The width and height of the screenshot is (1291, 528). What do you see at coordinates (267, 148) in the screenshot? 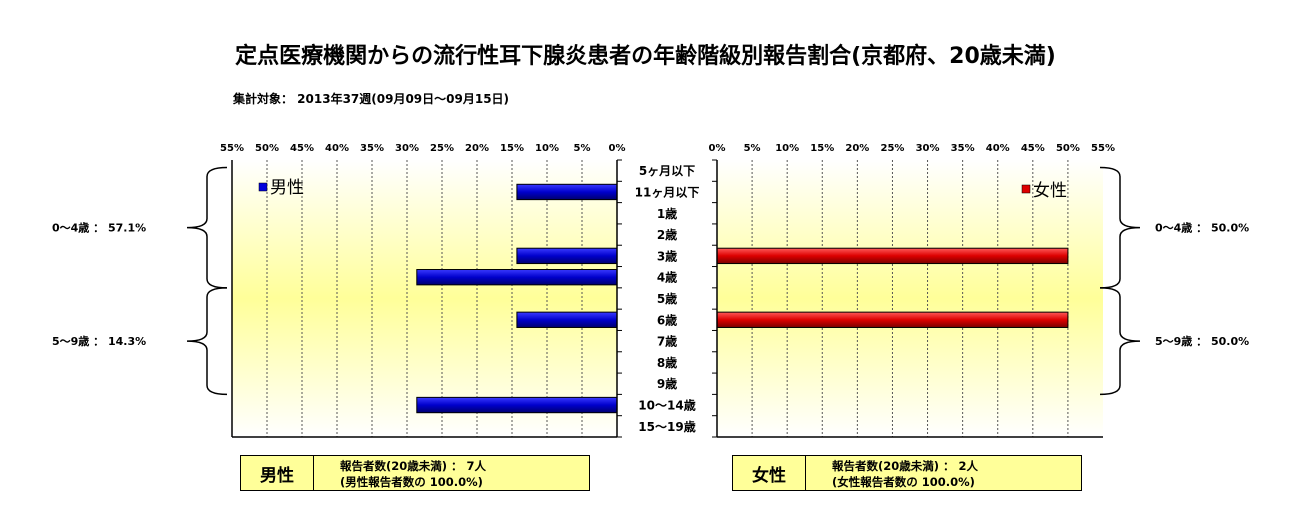
I see `male-x-tick-label: 50%` at bounding box center [267, 148].